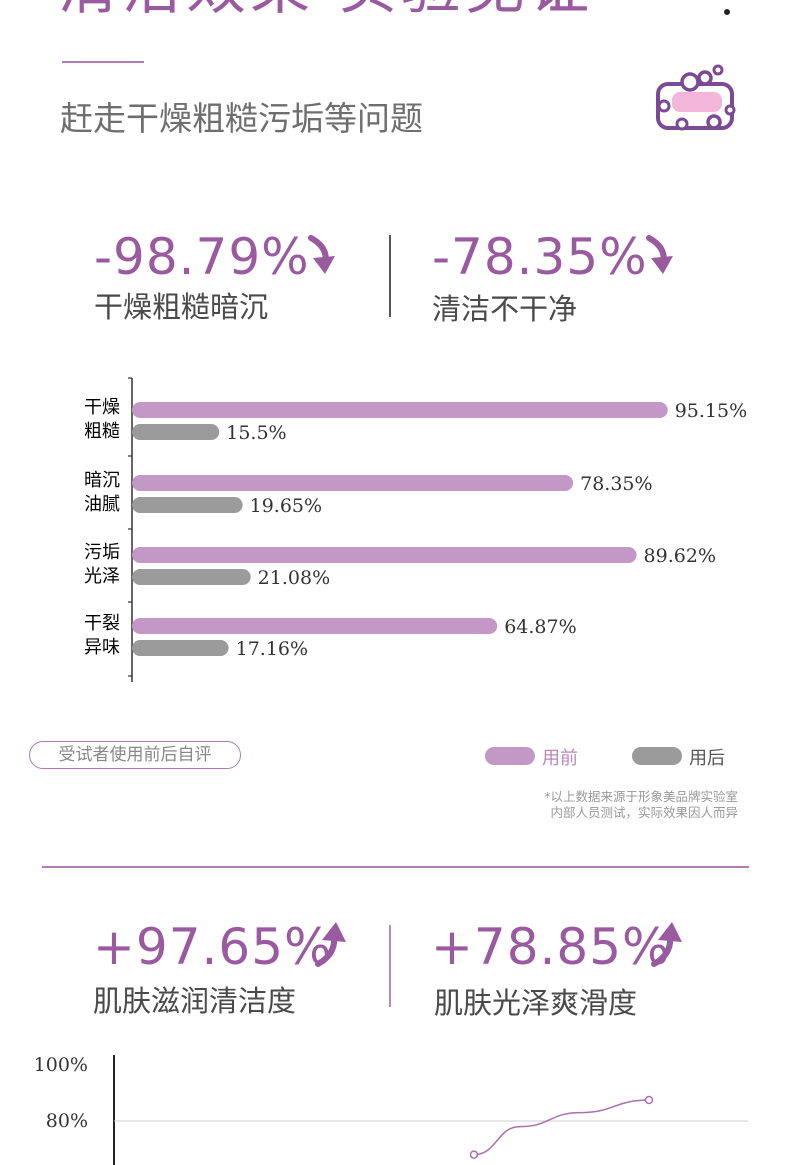  What do you see at coordinates (256, 433) in the screenshot?
I see `bar-value-label: 15.5%` at bounding box center [256, 433].